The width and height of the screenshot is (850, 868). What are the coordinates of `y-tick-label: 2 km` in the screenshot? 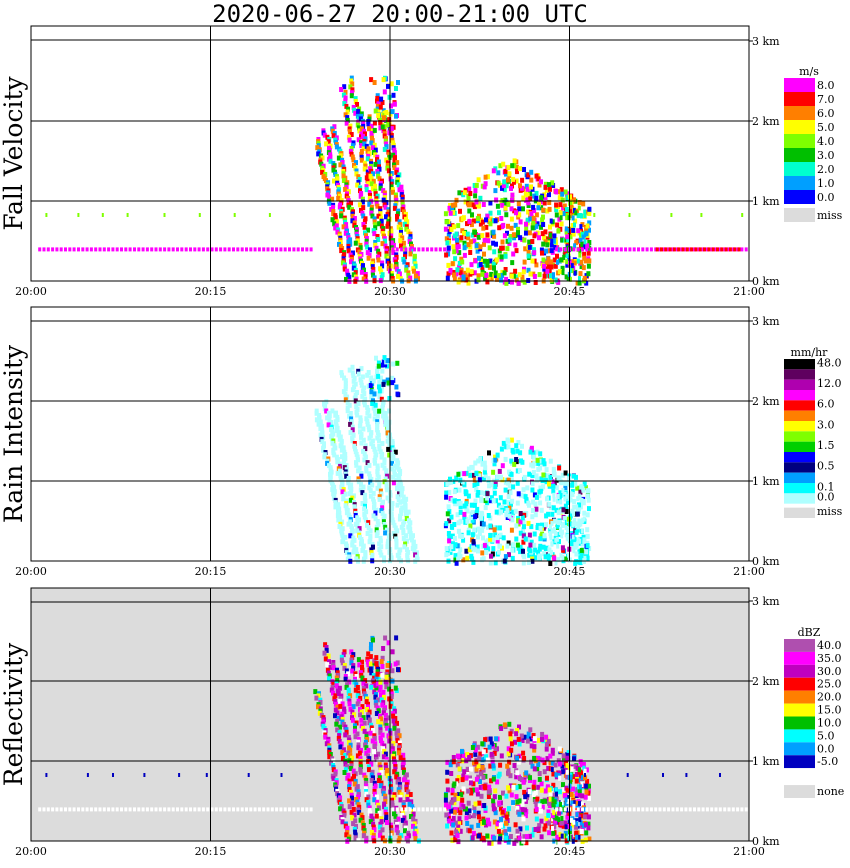 It's located at (766, 401).